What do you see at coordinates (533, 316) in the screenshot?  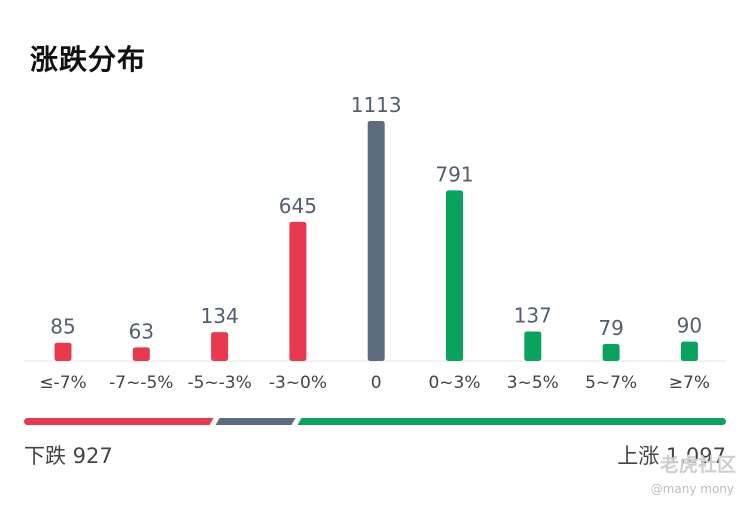 I see `value-label-6: 137` at bounding box center [533, 316].